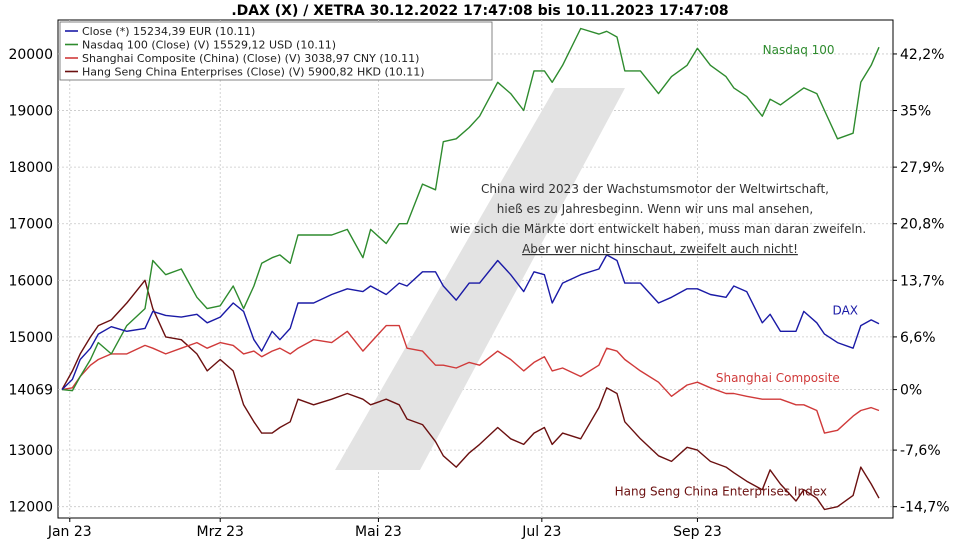 The height and width of the screenshot is (540, 960). I want to click on series-label: Shanghai Composite, so click(778, 378).